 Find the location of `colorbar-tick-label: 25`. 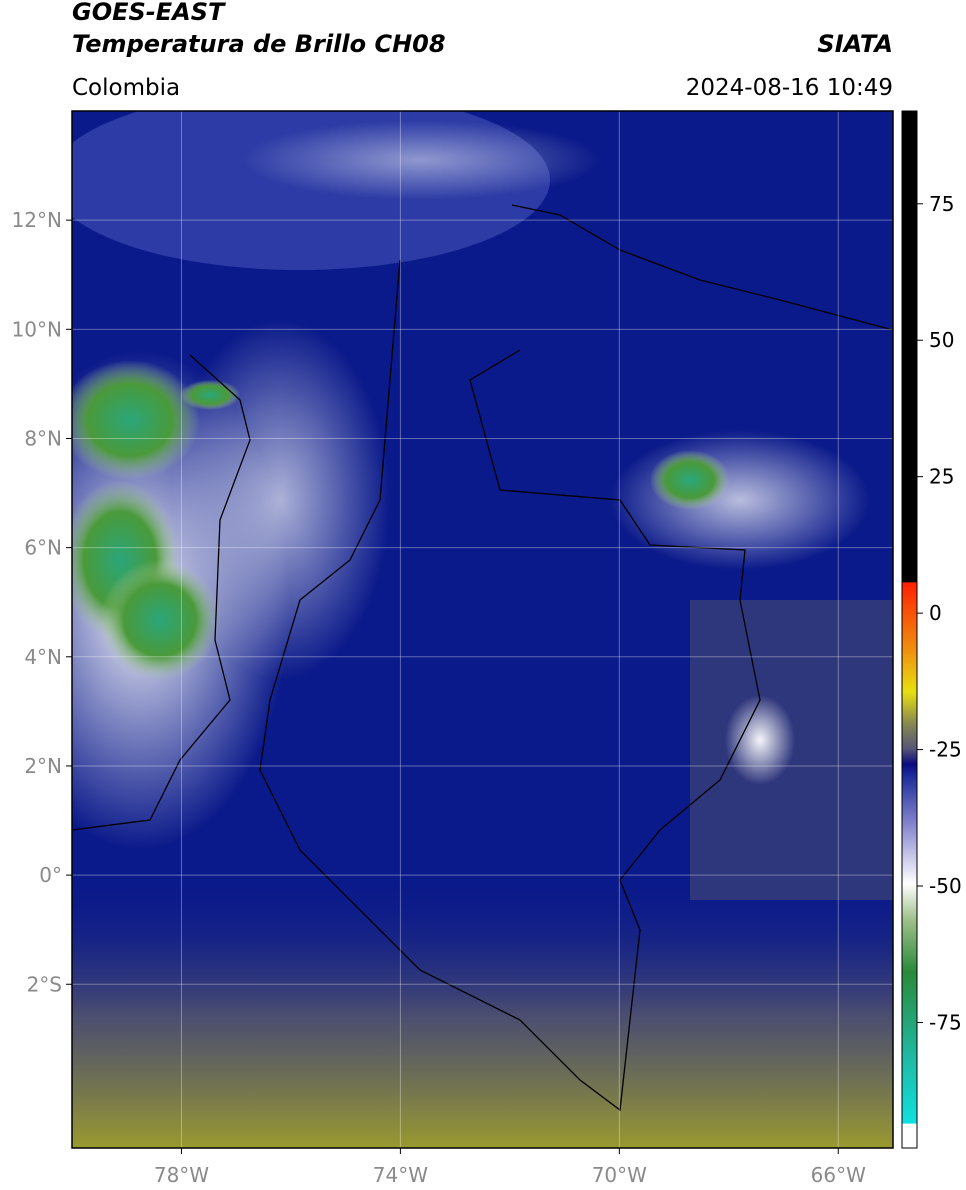

colorbar-tick-label: 25 is located at coordinates (941, 477).